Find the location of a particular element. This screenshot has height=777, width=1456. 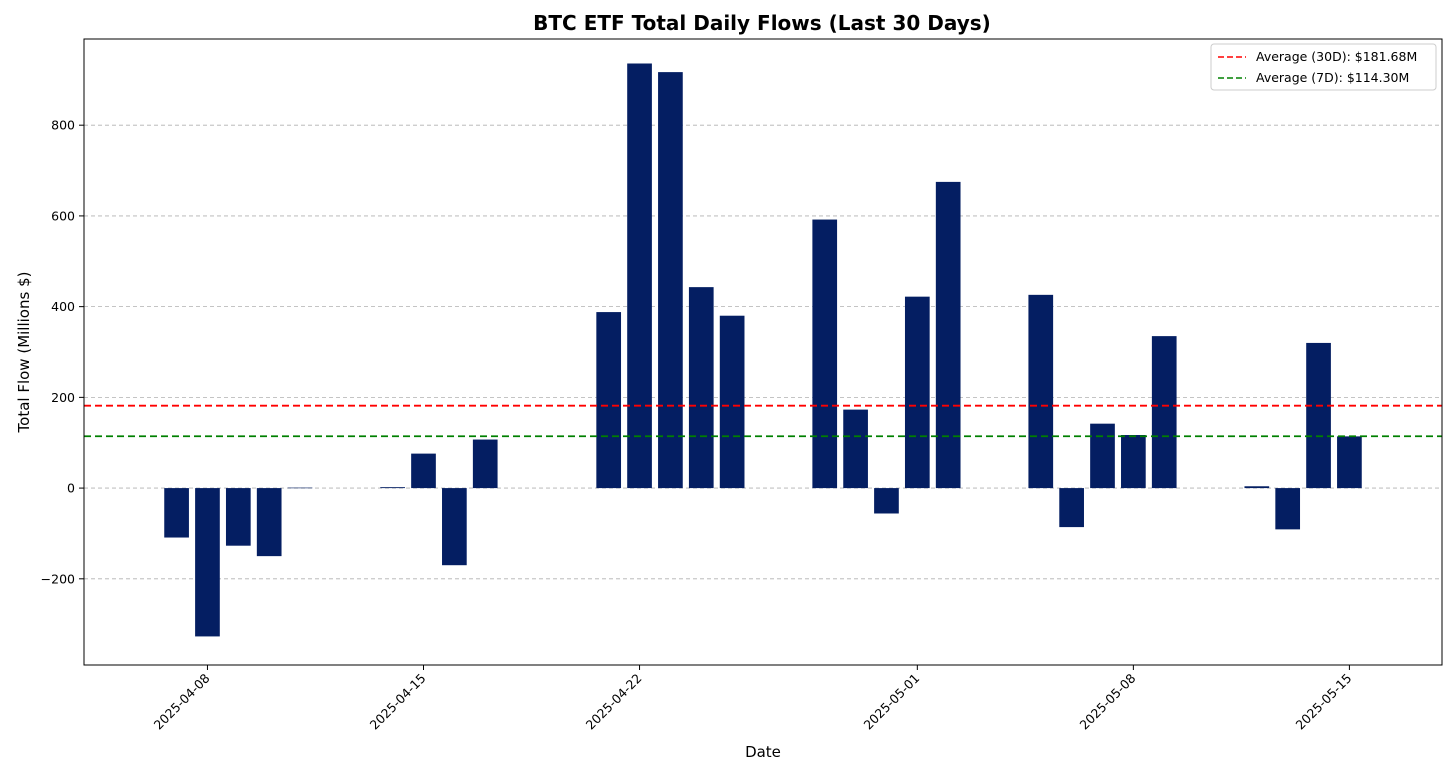

y-tick-label: 200 is located at coordinates (63, 397).